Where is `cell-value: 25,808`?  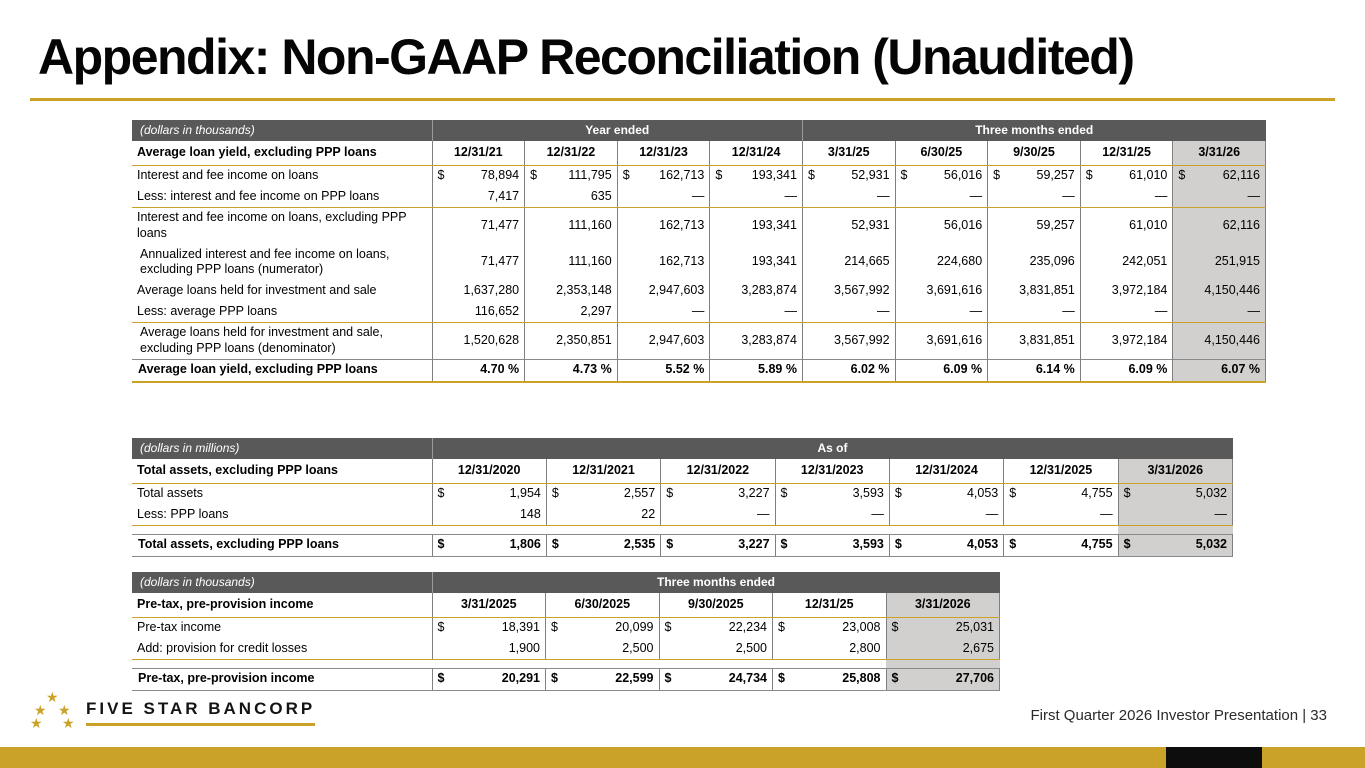
cell-value: 25,808 is located at coordinates (861, 678).